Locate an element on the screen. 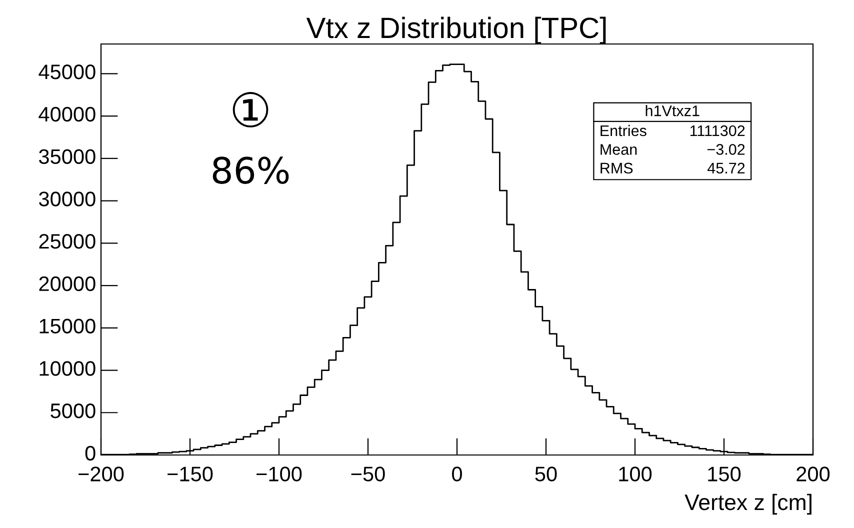 The image size is (854, 528). x-tick-label: −200 is located at coordinates (101, 474).